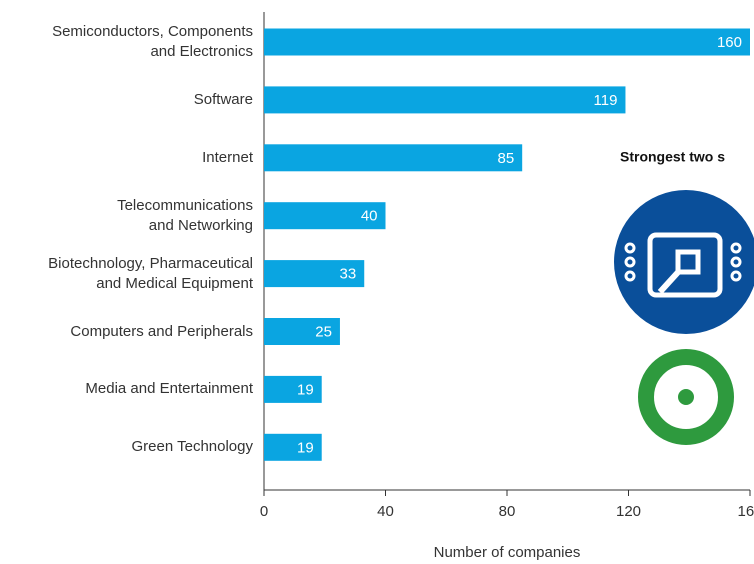 This screenshot has width=754, height=564. What do you see at coordinates (264, 511) in the screenshot?
I see `x-tick-label: 0` at bounding box center [264, 511].